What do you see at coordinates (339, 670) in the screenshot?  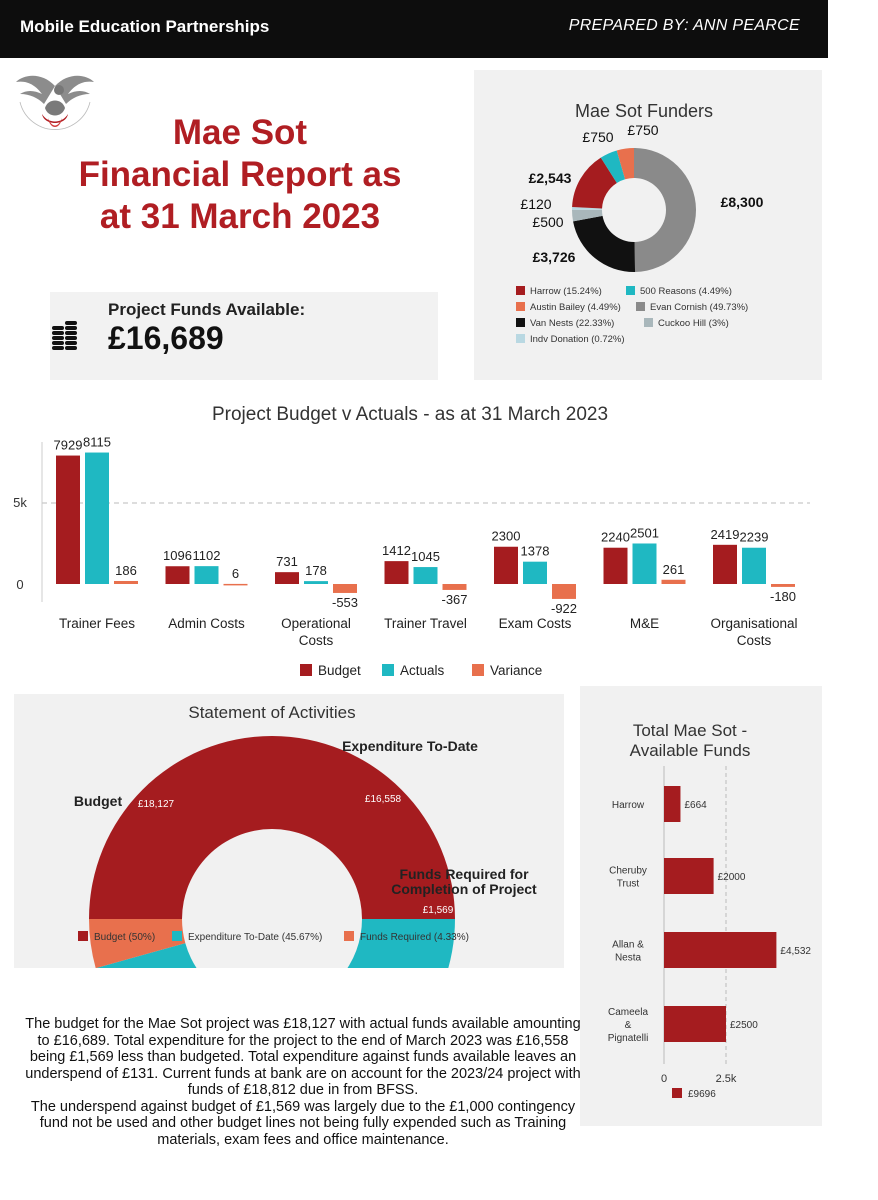 I see `legend-label: Budget` at bounding box center [339, 670].